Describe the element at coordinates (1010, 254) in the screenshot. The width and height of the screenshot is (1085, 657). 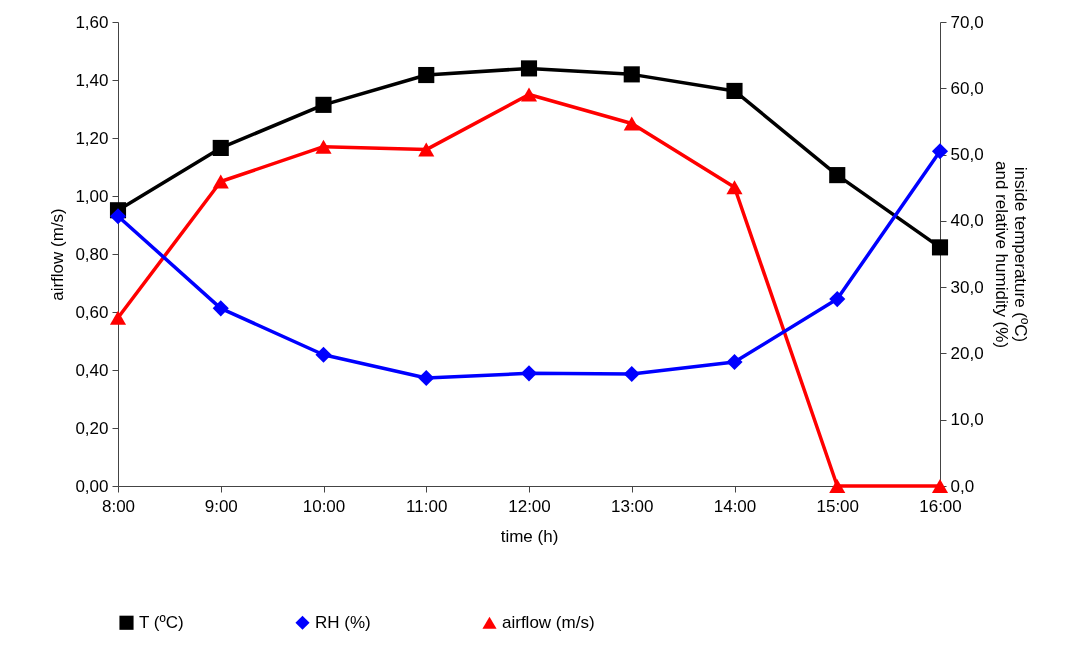
I see `y2-axis-title: inside temperature (ºC) and relative humidity (%)` at that location.